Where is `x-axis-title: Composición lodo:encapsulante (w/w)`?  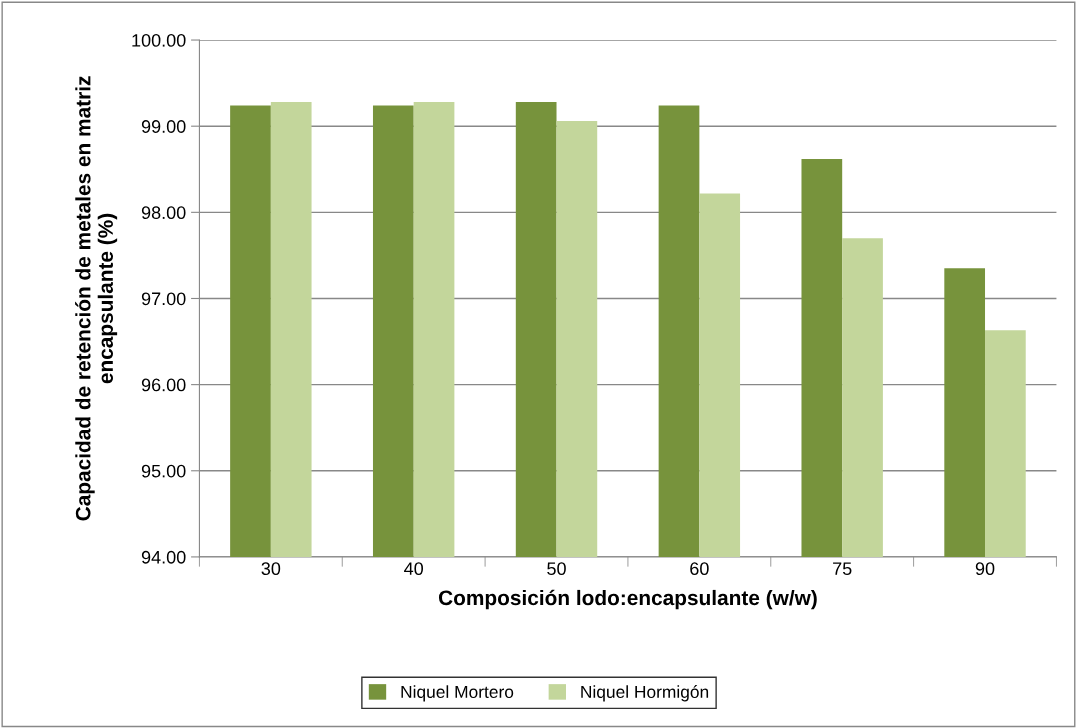 x-axis-title: Composición lodo:encapsulante (w/w) is located at coordinates (627, 599).